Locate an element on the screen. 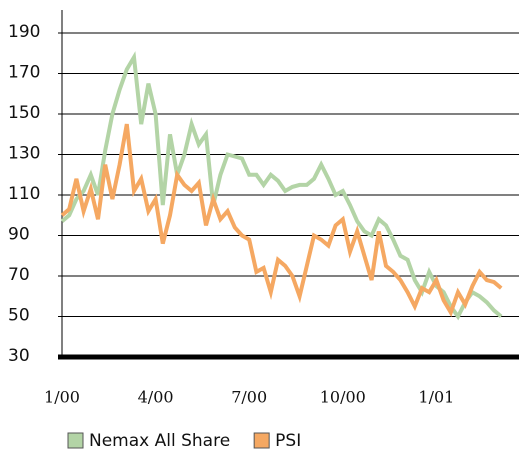 The image size is (519, 460). x-tick-label: 10/00 is located at coordinates (343, 397).